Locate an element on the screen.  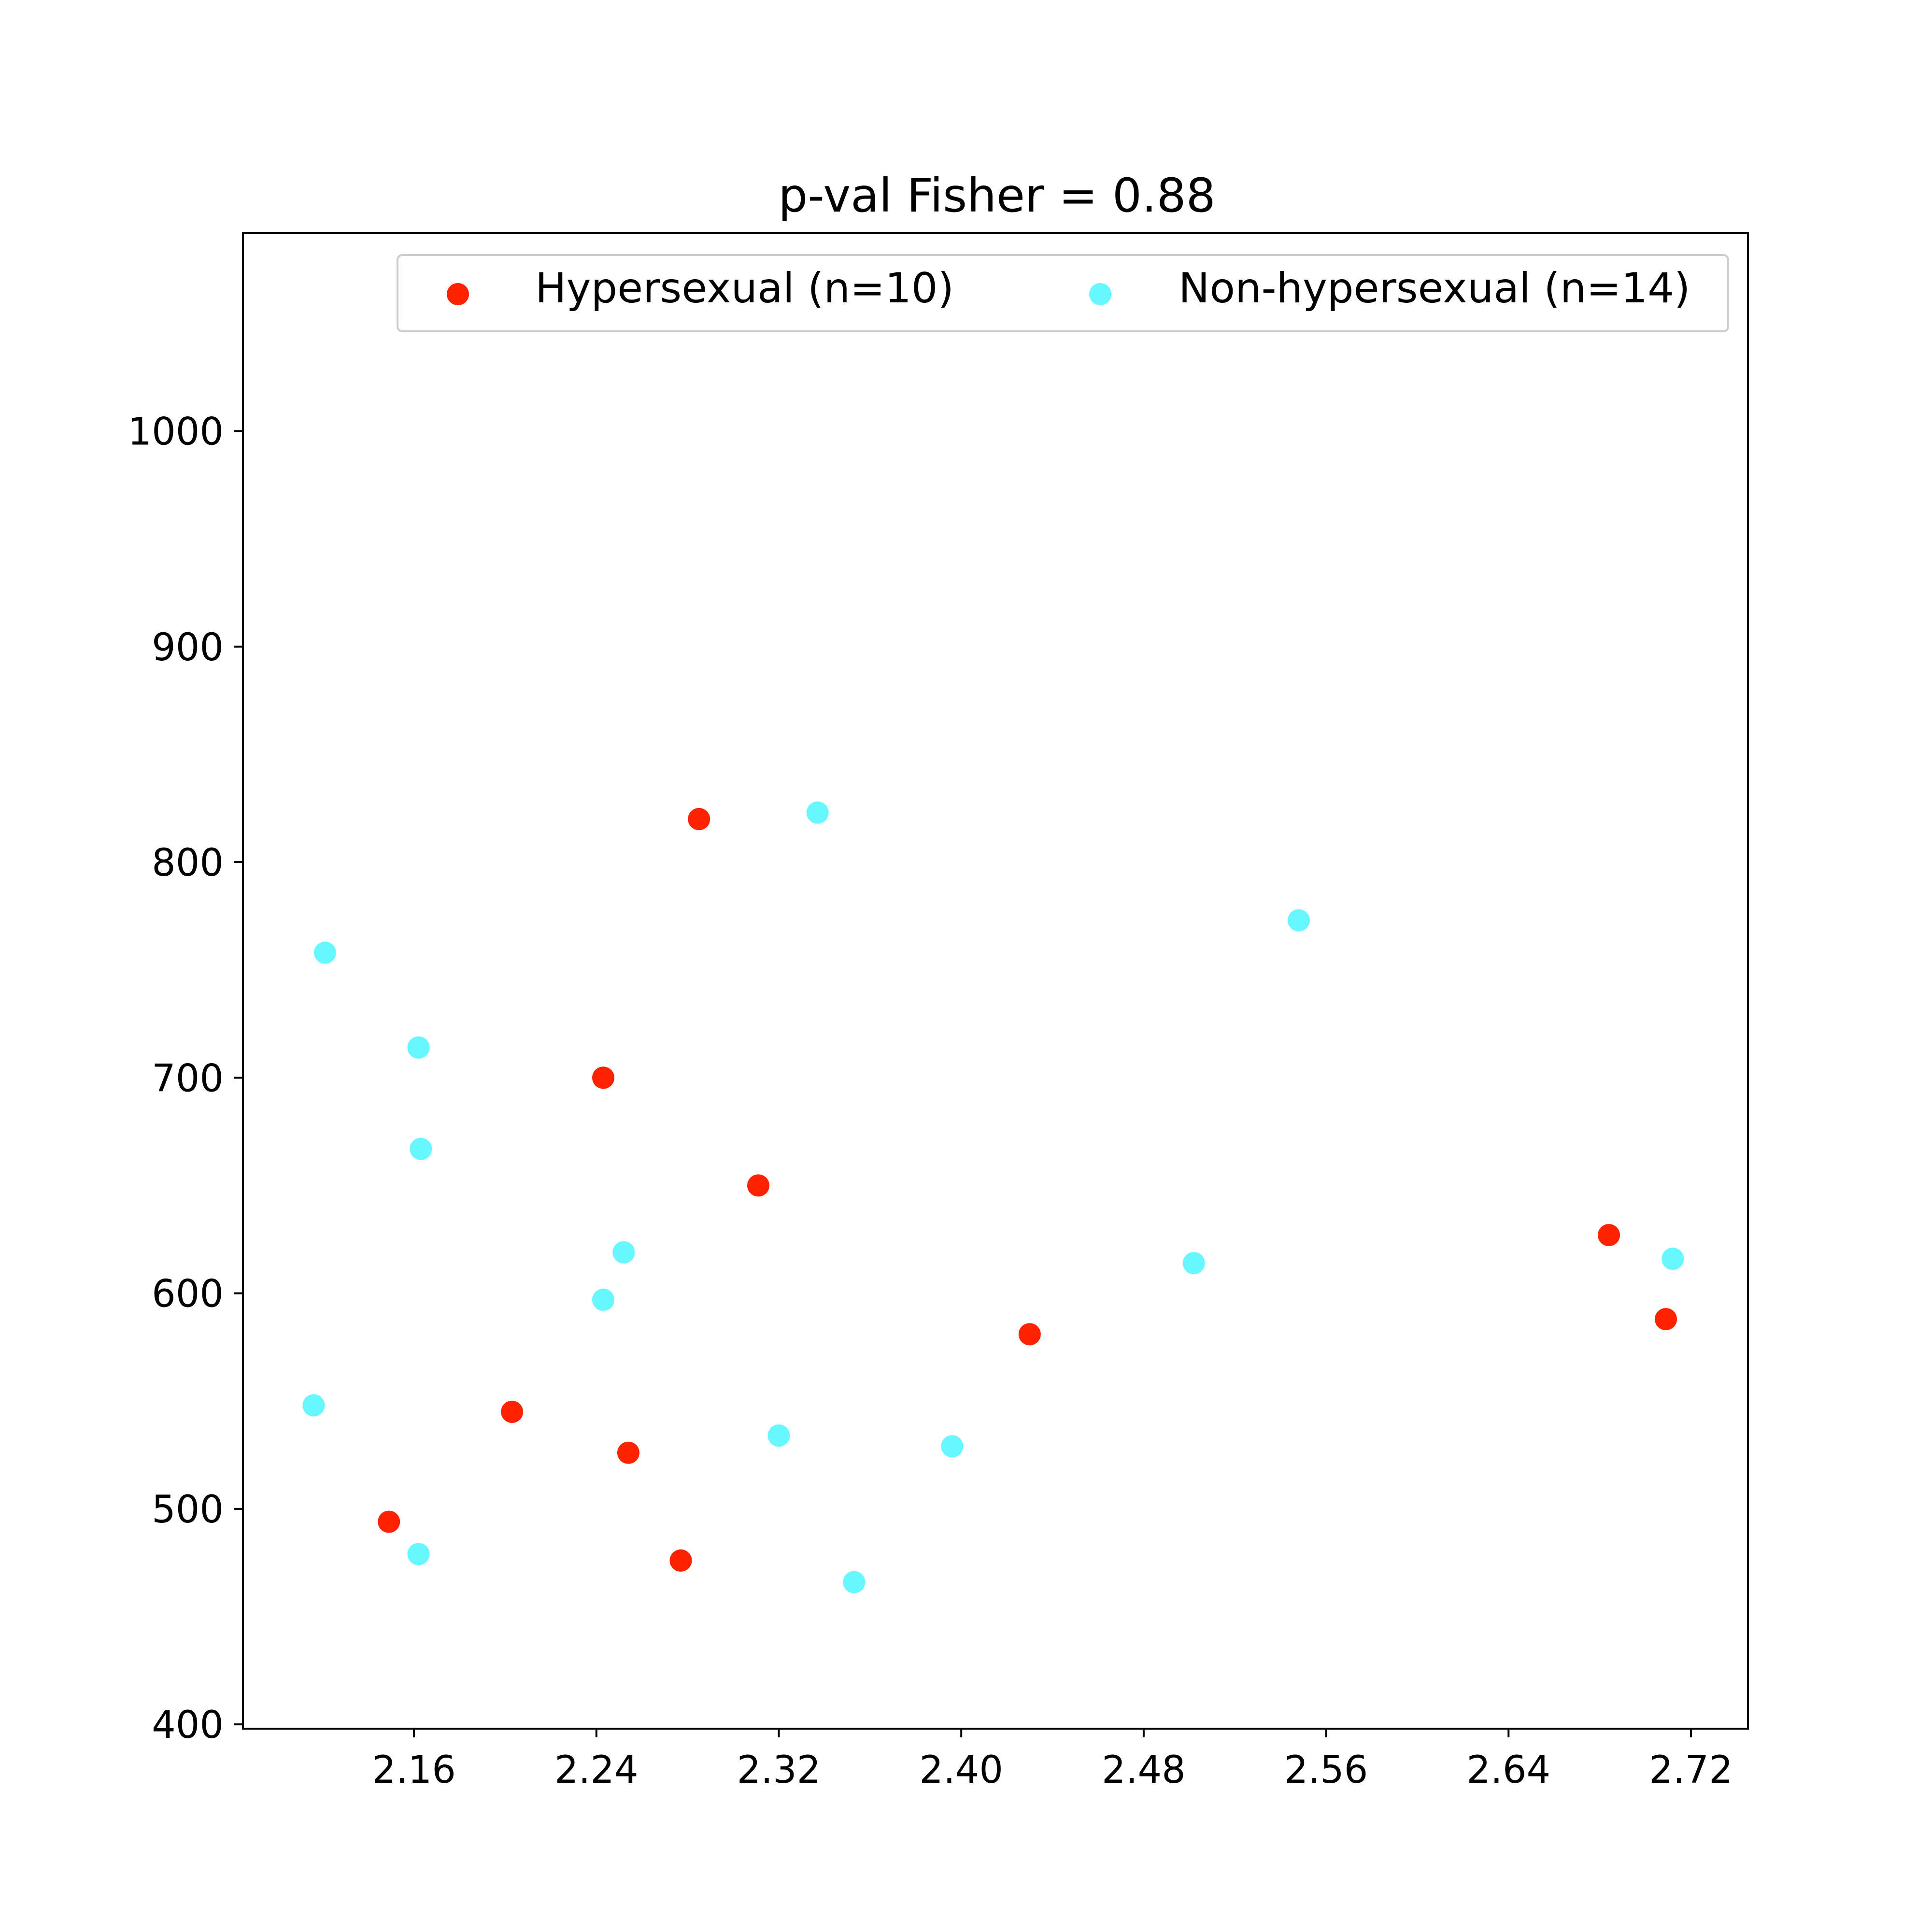
y-axis: 400 500 600 700 800 900 1000 is located at coordinates (185, 1079).